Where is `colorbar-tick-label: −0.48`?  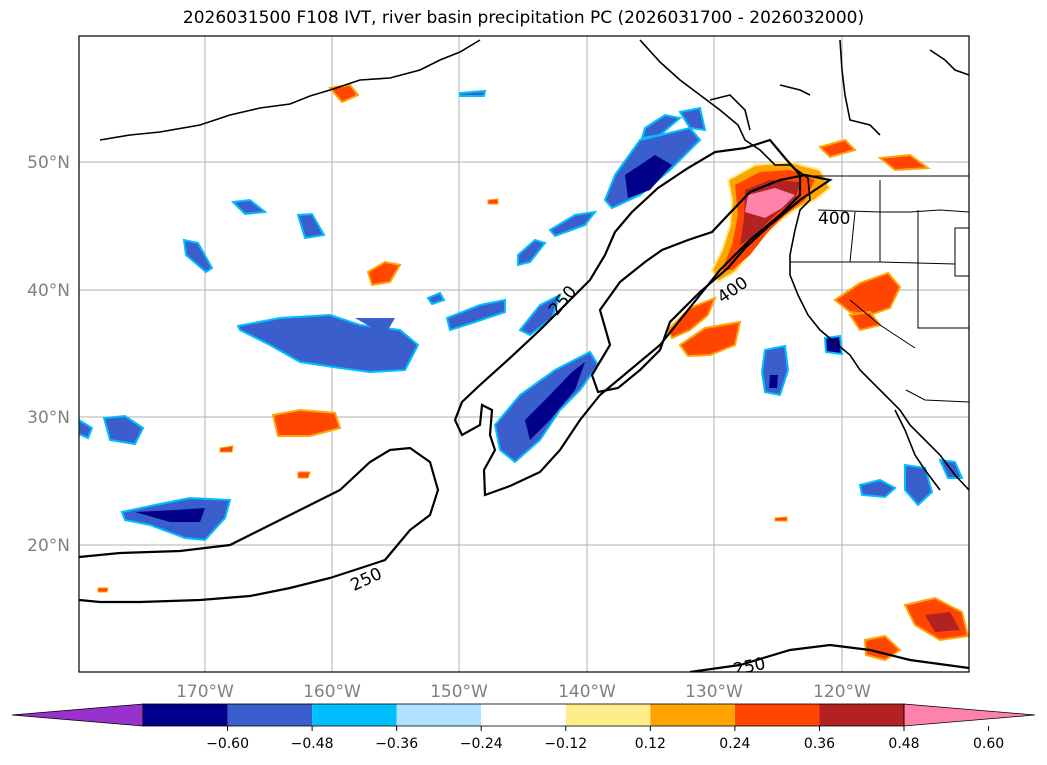 colorbar-tick-label: −0.48 is located at coordinates (312, 744).